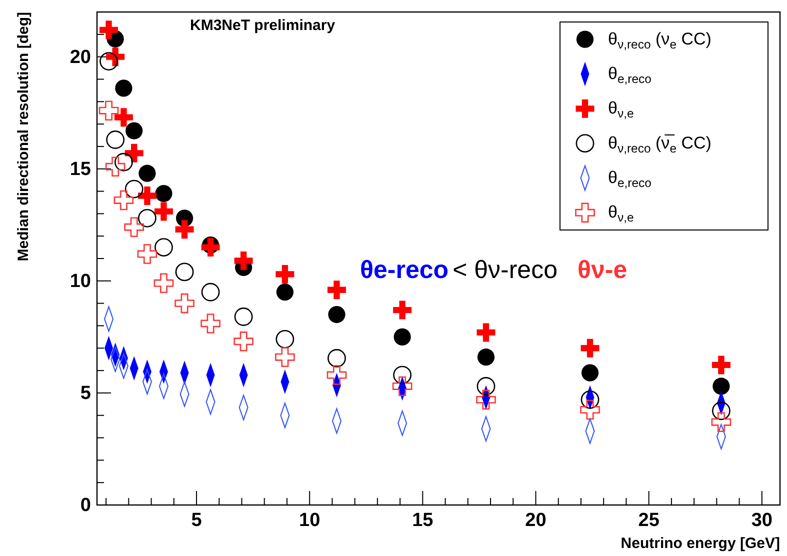 The image size is (787, 556). What do you see at coordinates (309, 521) in the screenshot?
I see `x-tick-label: 10` at bounding box center [309, 521].